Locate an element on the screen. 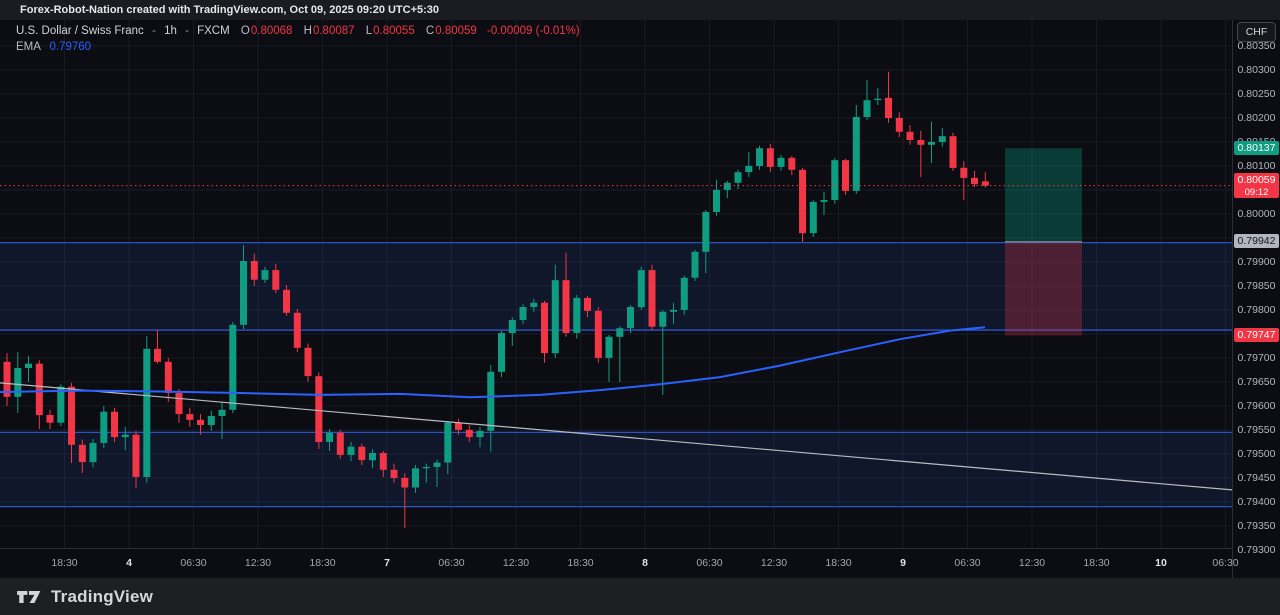  interval-label: 1h is located at coordinates (170, 31).